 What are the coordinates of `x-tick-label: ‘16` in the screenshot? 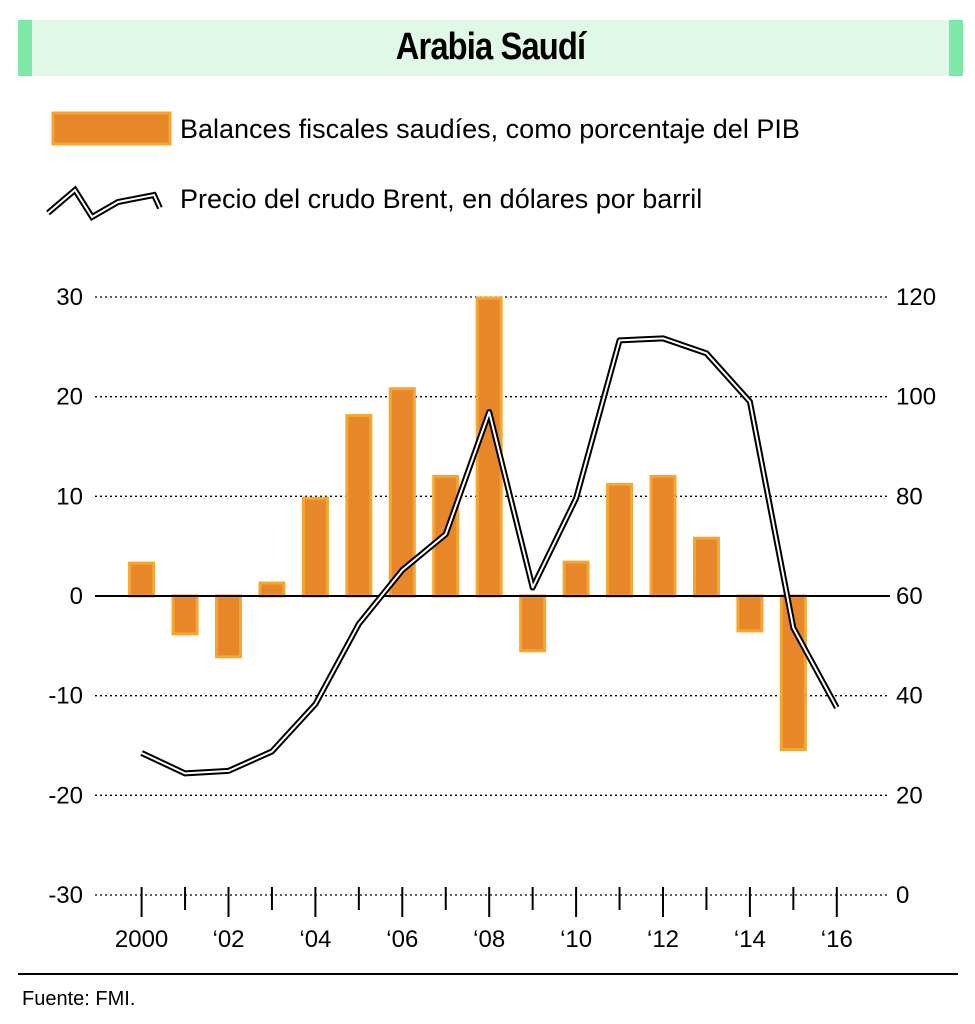 It's located at (837, 939).